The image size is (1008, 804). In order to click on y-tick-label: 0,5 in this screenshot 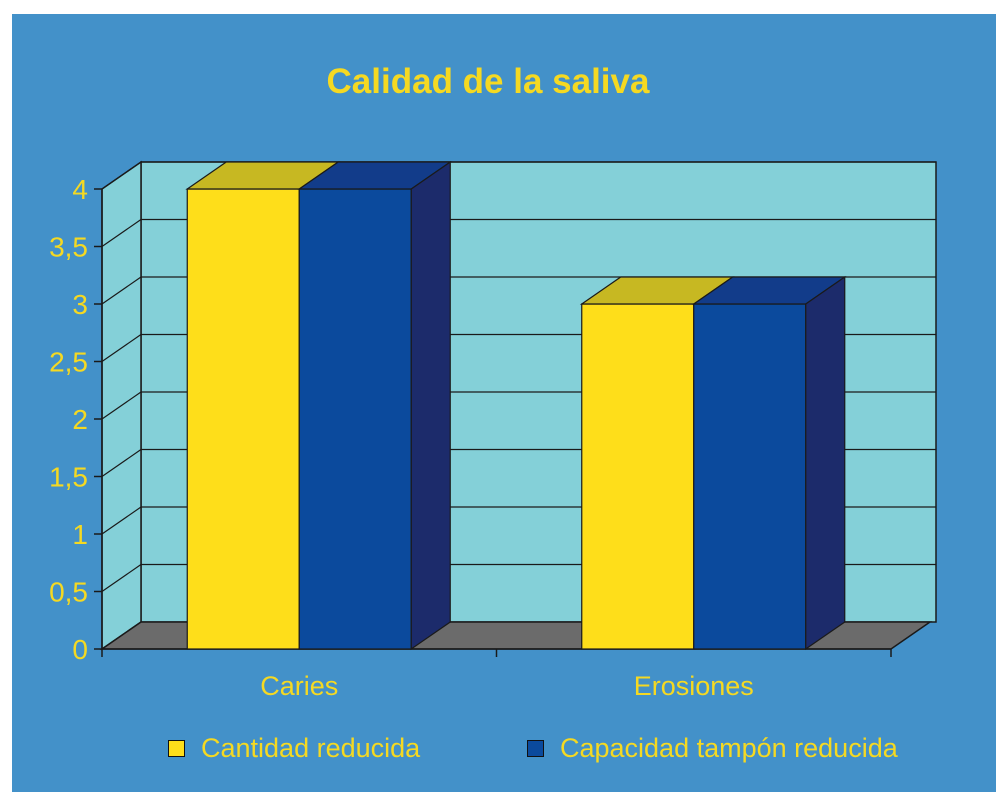, I will do `click(68, 592)`.